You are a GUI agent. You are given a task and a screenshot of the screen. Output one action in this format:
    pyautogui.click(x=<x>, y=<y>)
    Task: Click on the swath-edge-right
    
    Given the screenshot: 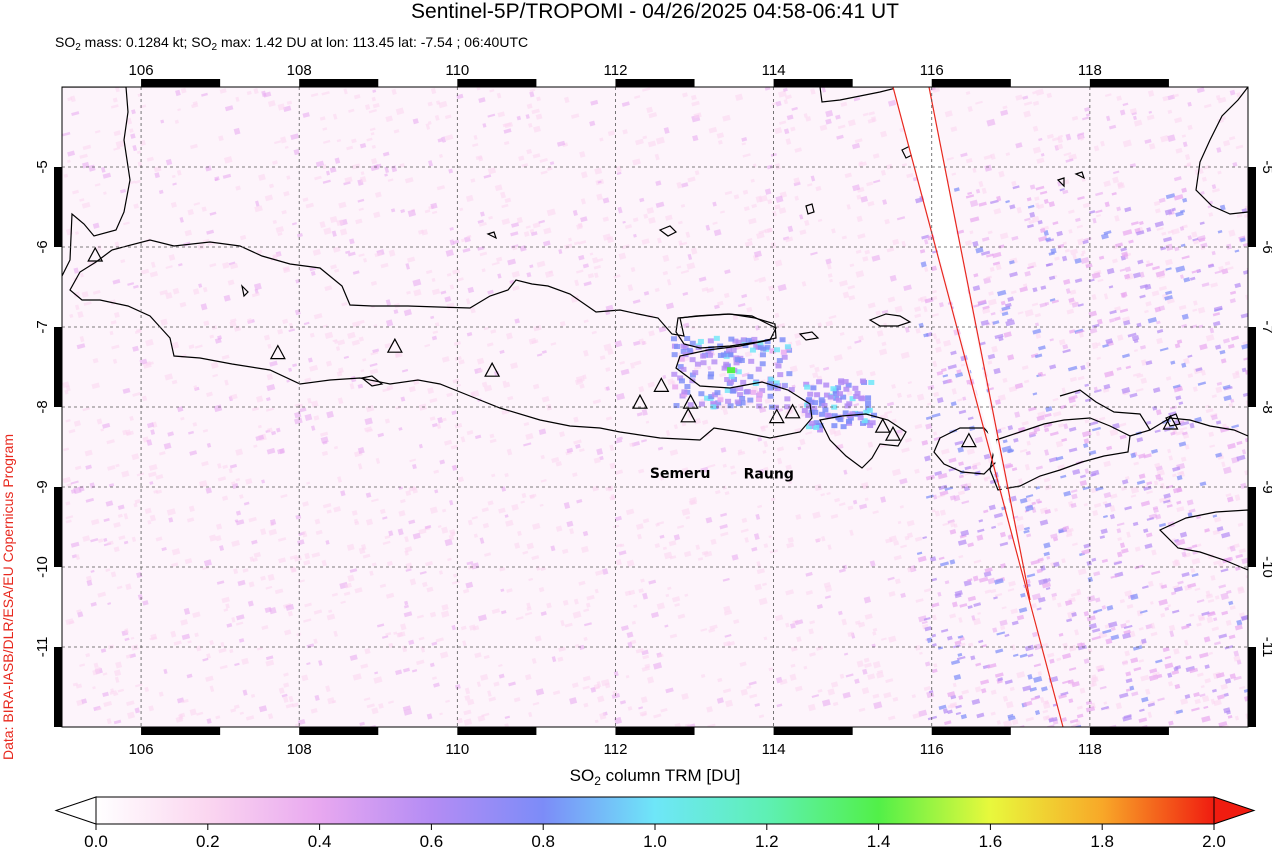 What is the action you would take?
    pyautogui.click(x=979, y=344)
    